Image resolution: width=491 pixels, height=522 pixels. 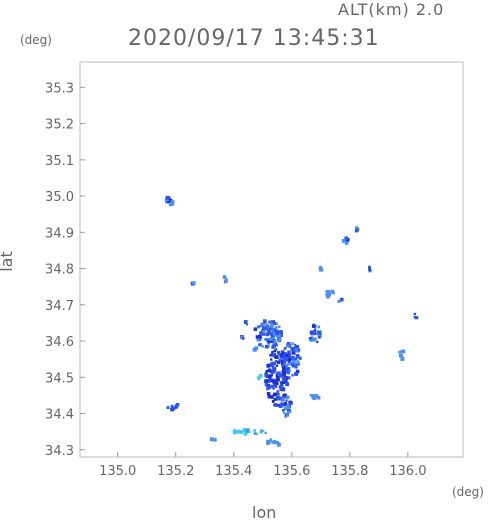 What do you see at coordinates (59, 161) in the screenshot?
I see `y-tick-label: 35.1` at bounding box center [59, 161].